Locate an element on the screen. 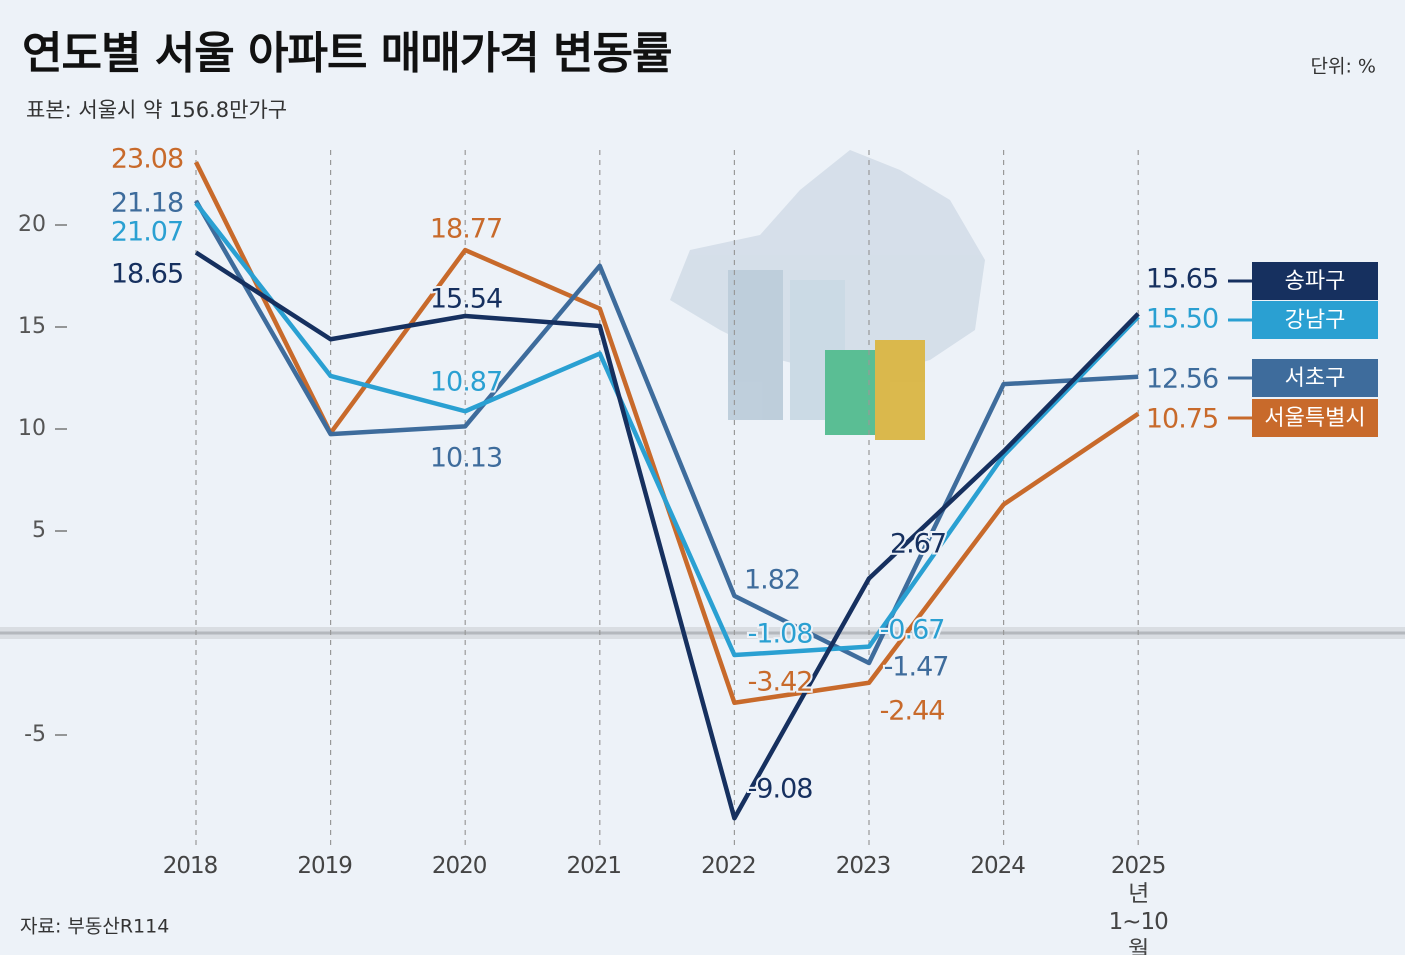  x-tick-label: 2019 is located at coordinates (325, 866).